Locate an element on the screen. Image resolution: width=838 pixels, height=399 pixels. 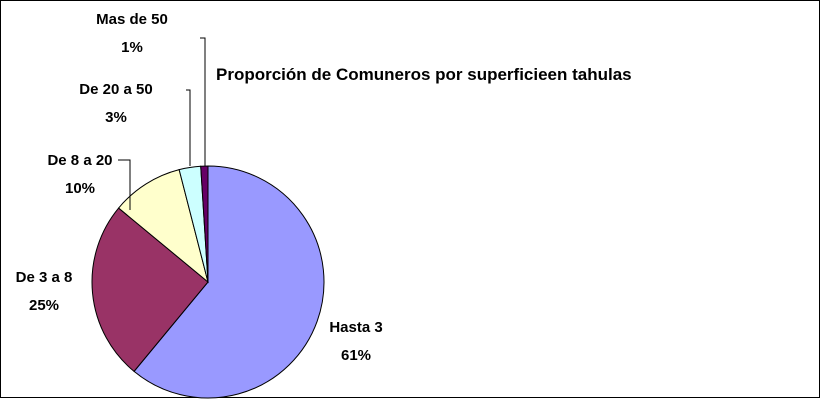
slice-value-label: 10% is located at coordinates (80, 188).